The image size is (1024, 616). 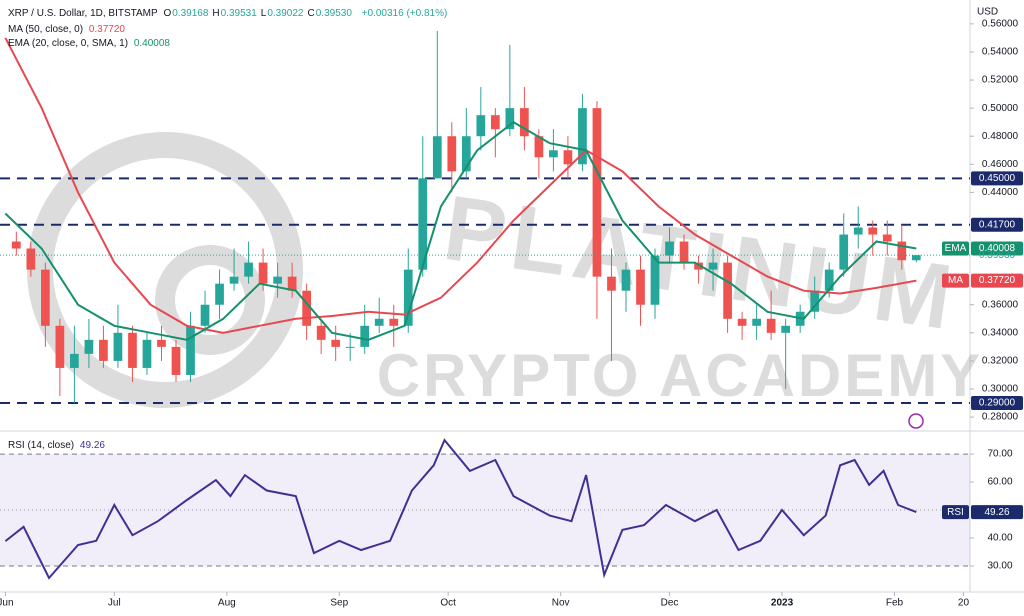 I want to click on y-tick-label: 70.00, so click(x=999, y=454).